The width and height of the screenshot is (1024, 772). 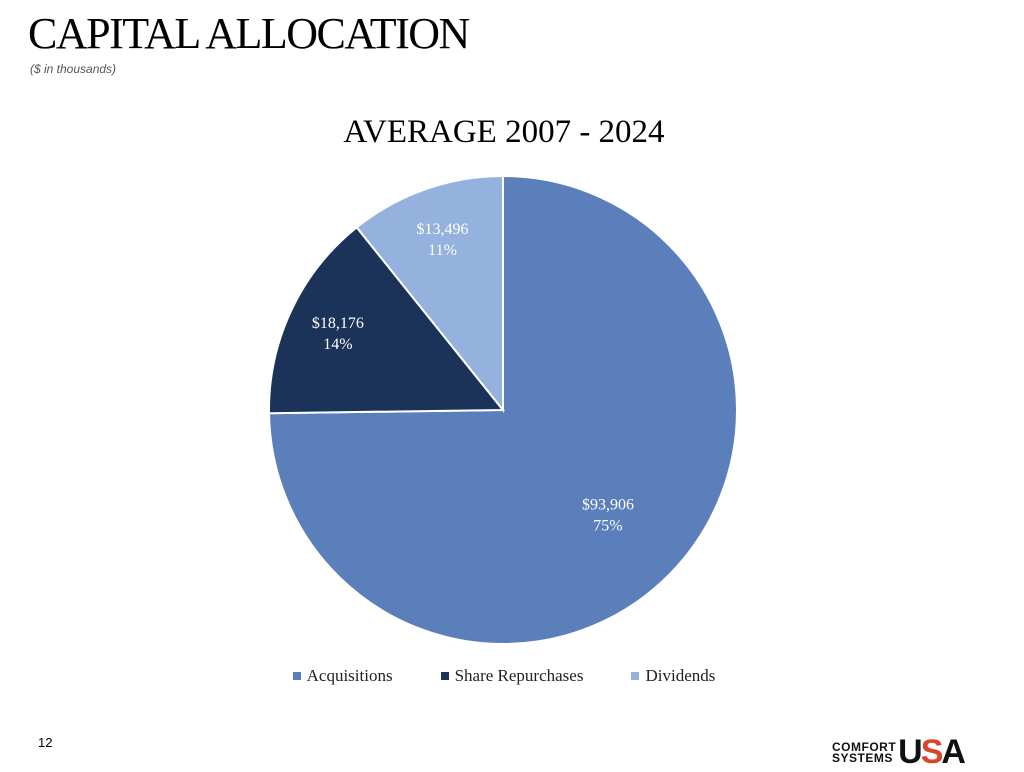 I want to click on legend-label: Acquisitions, so click(x=349, y=675).